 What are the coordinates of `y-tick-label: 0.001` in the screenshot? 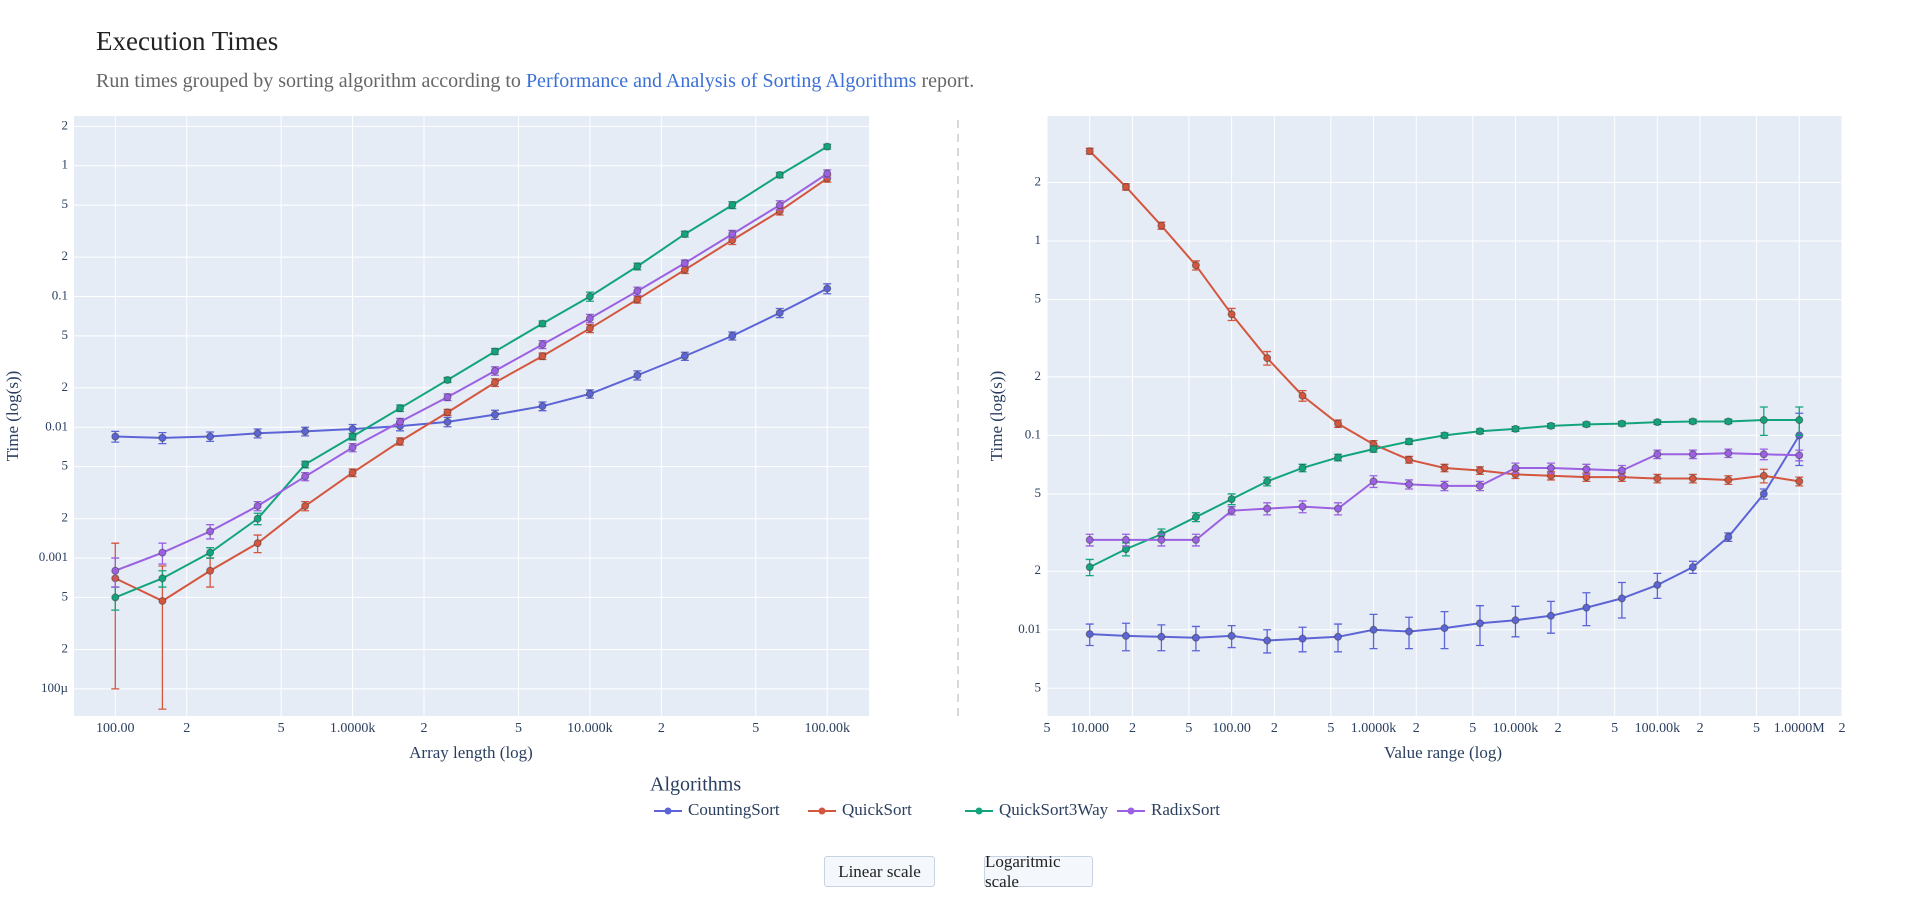 It's located at (53, 556).